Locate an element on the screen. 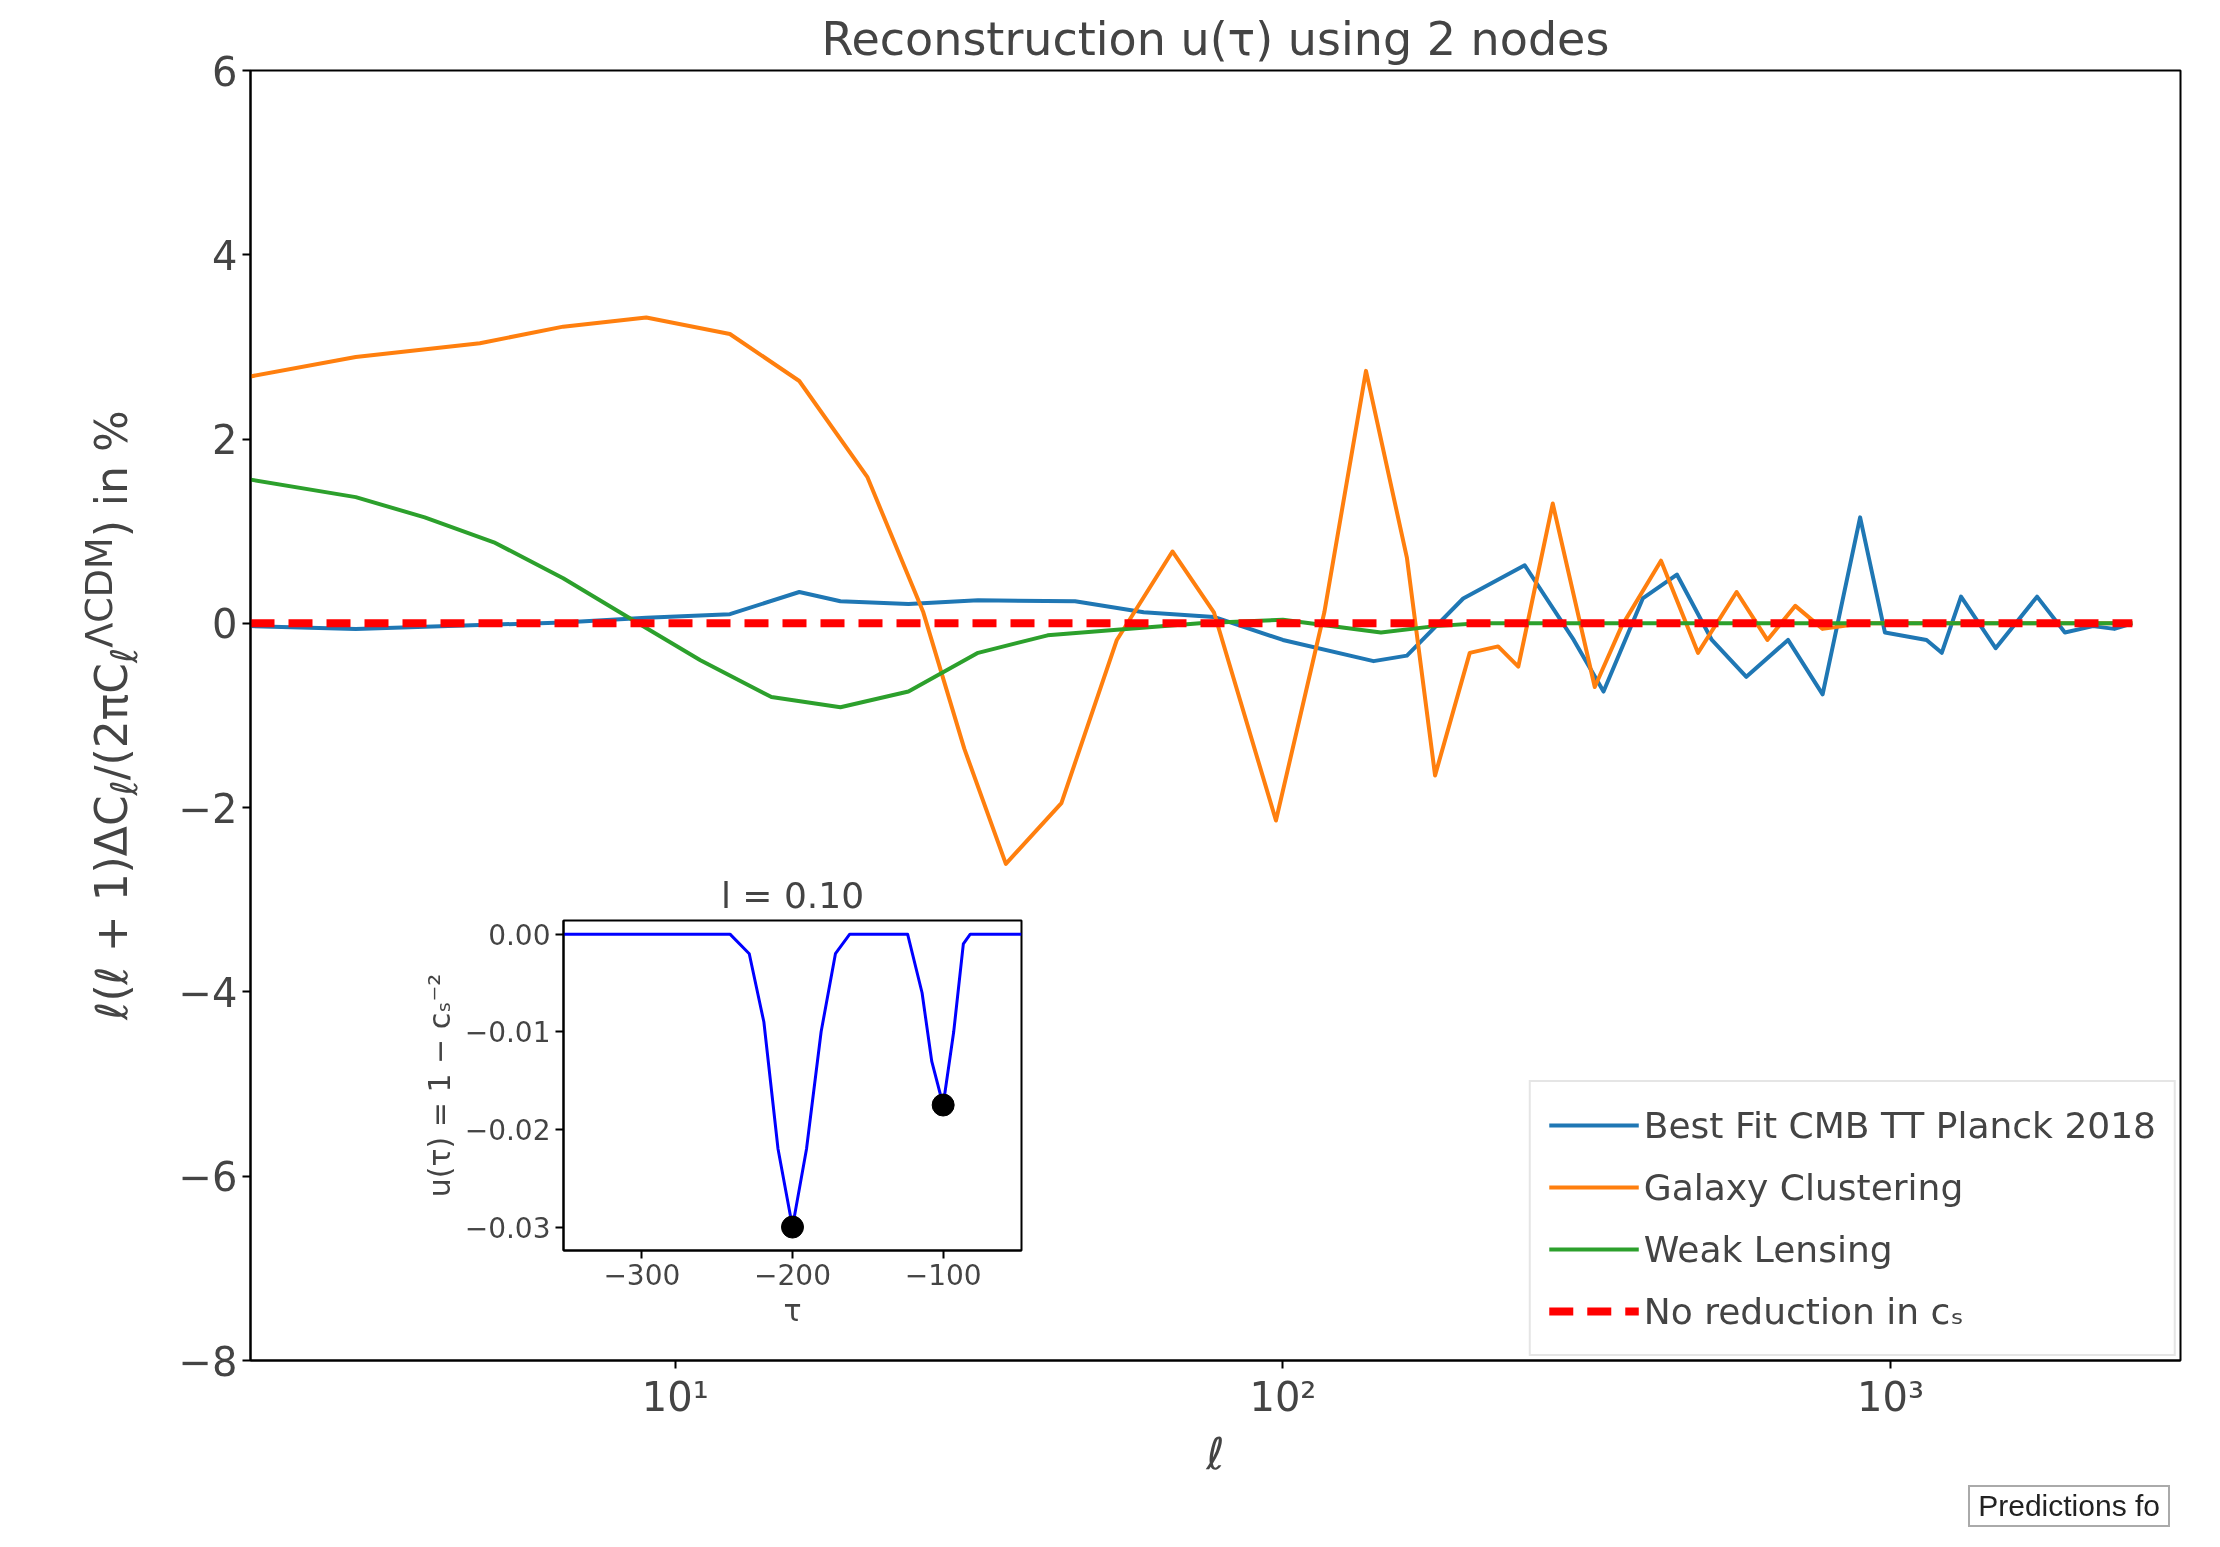  x-tick-label: 10¹ is located at coordinates (675, 1396).